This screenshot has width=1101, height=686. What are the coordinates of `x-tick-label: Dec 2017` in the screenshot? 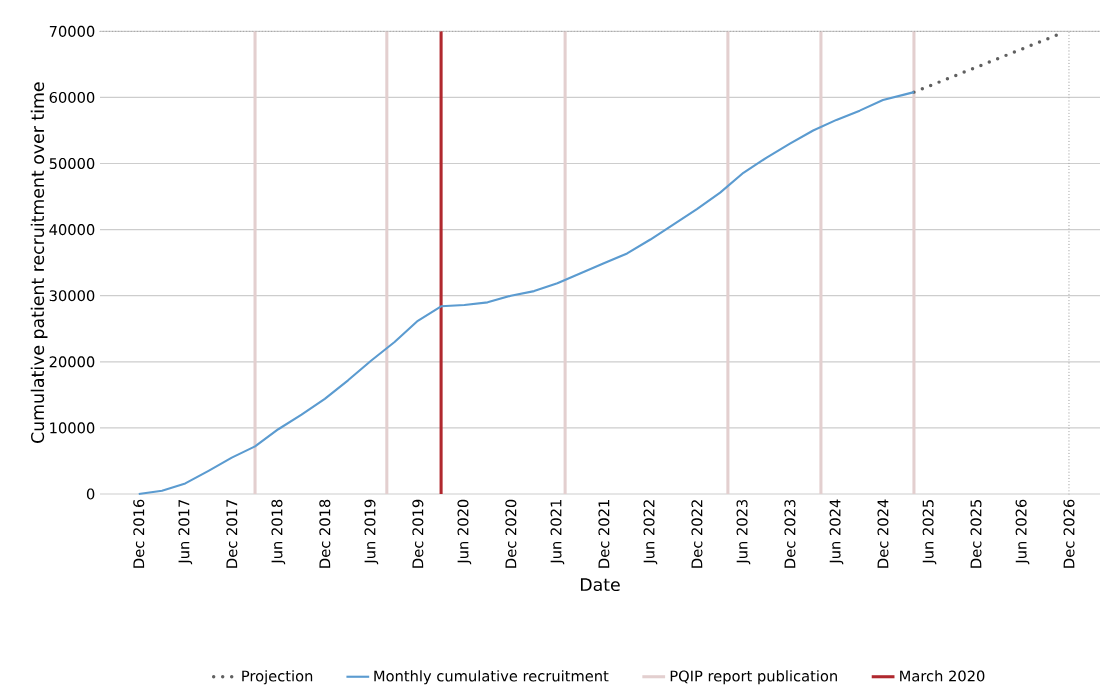 It's located at (232, 533).